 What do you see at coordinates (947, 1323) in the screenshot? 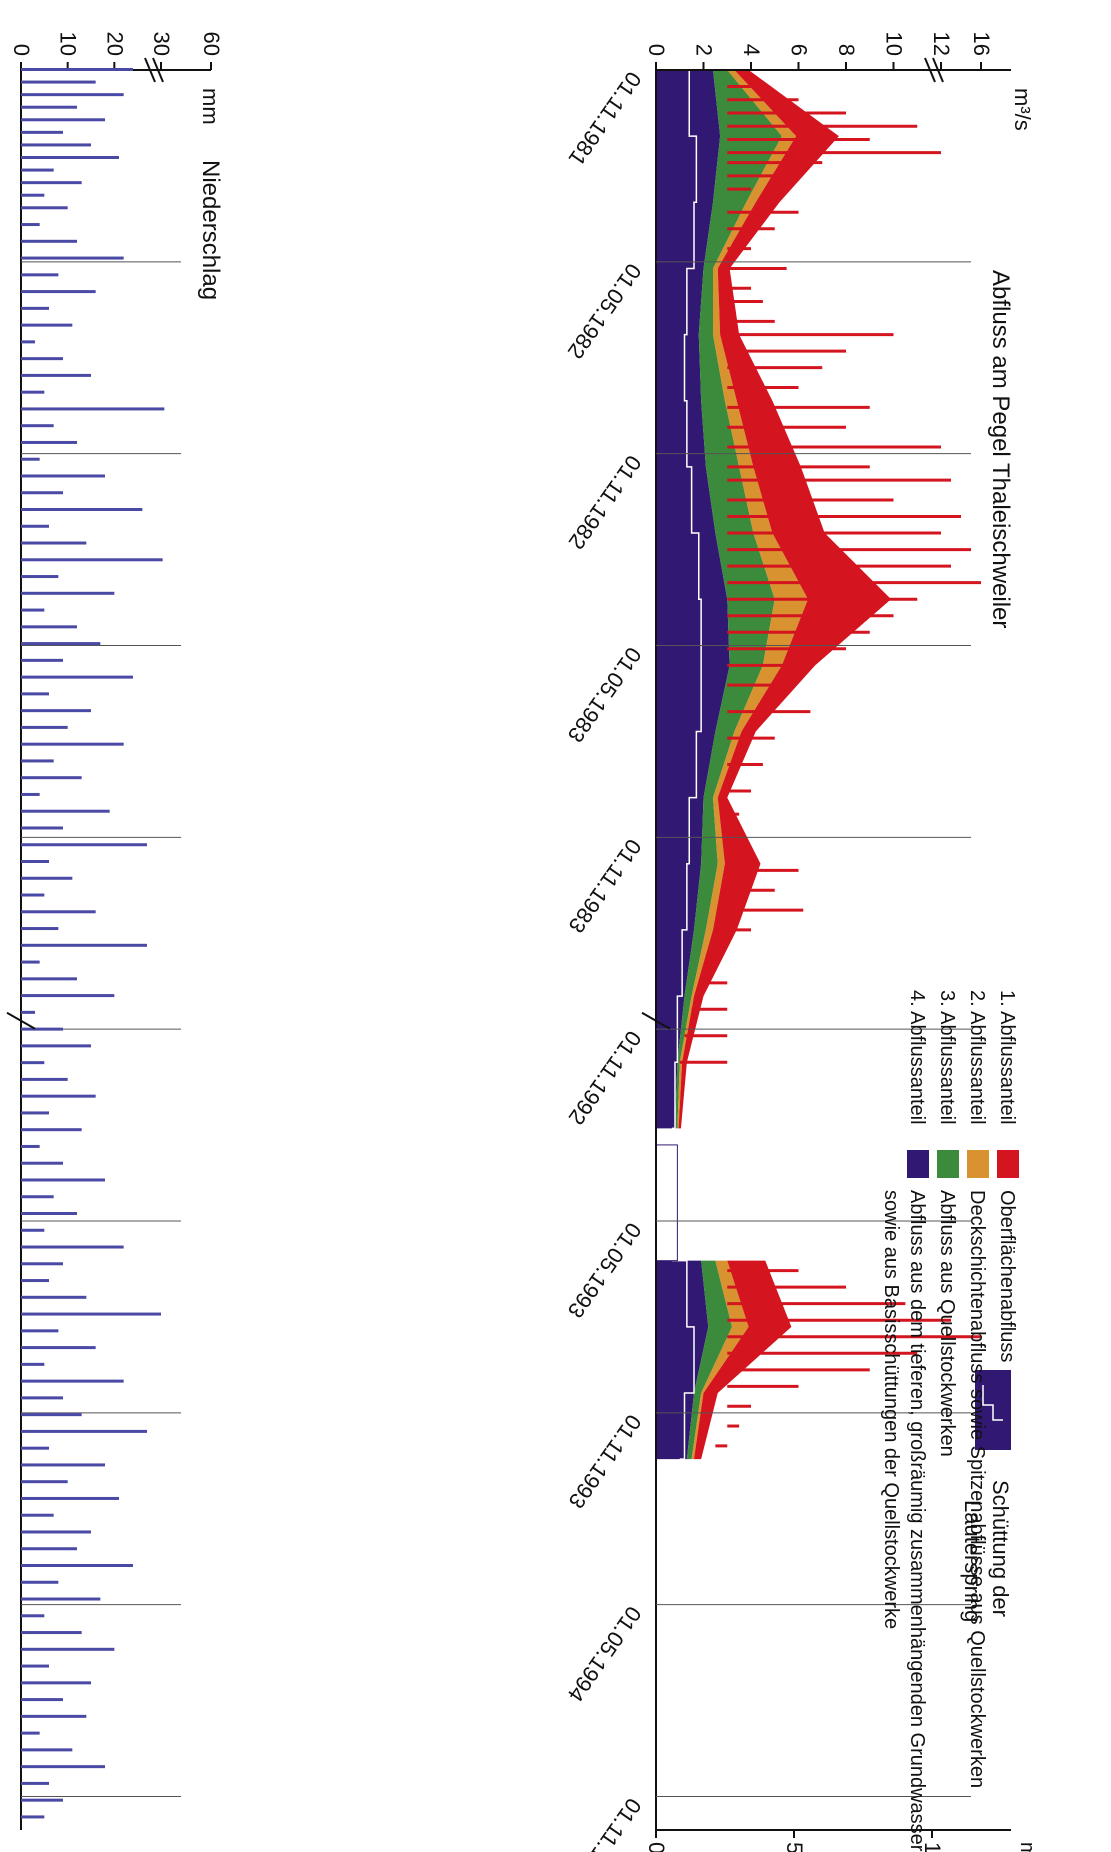
I see `legend-text: Abfluss aus Quellstockwerken` at bounding box center [947, 1323].